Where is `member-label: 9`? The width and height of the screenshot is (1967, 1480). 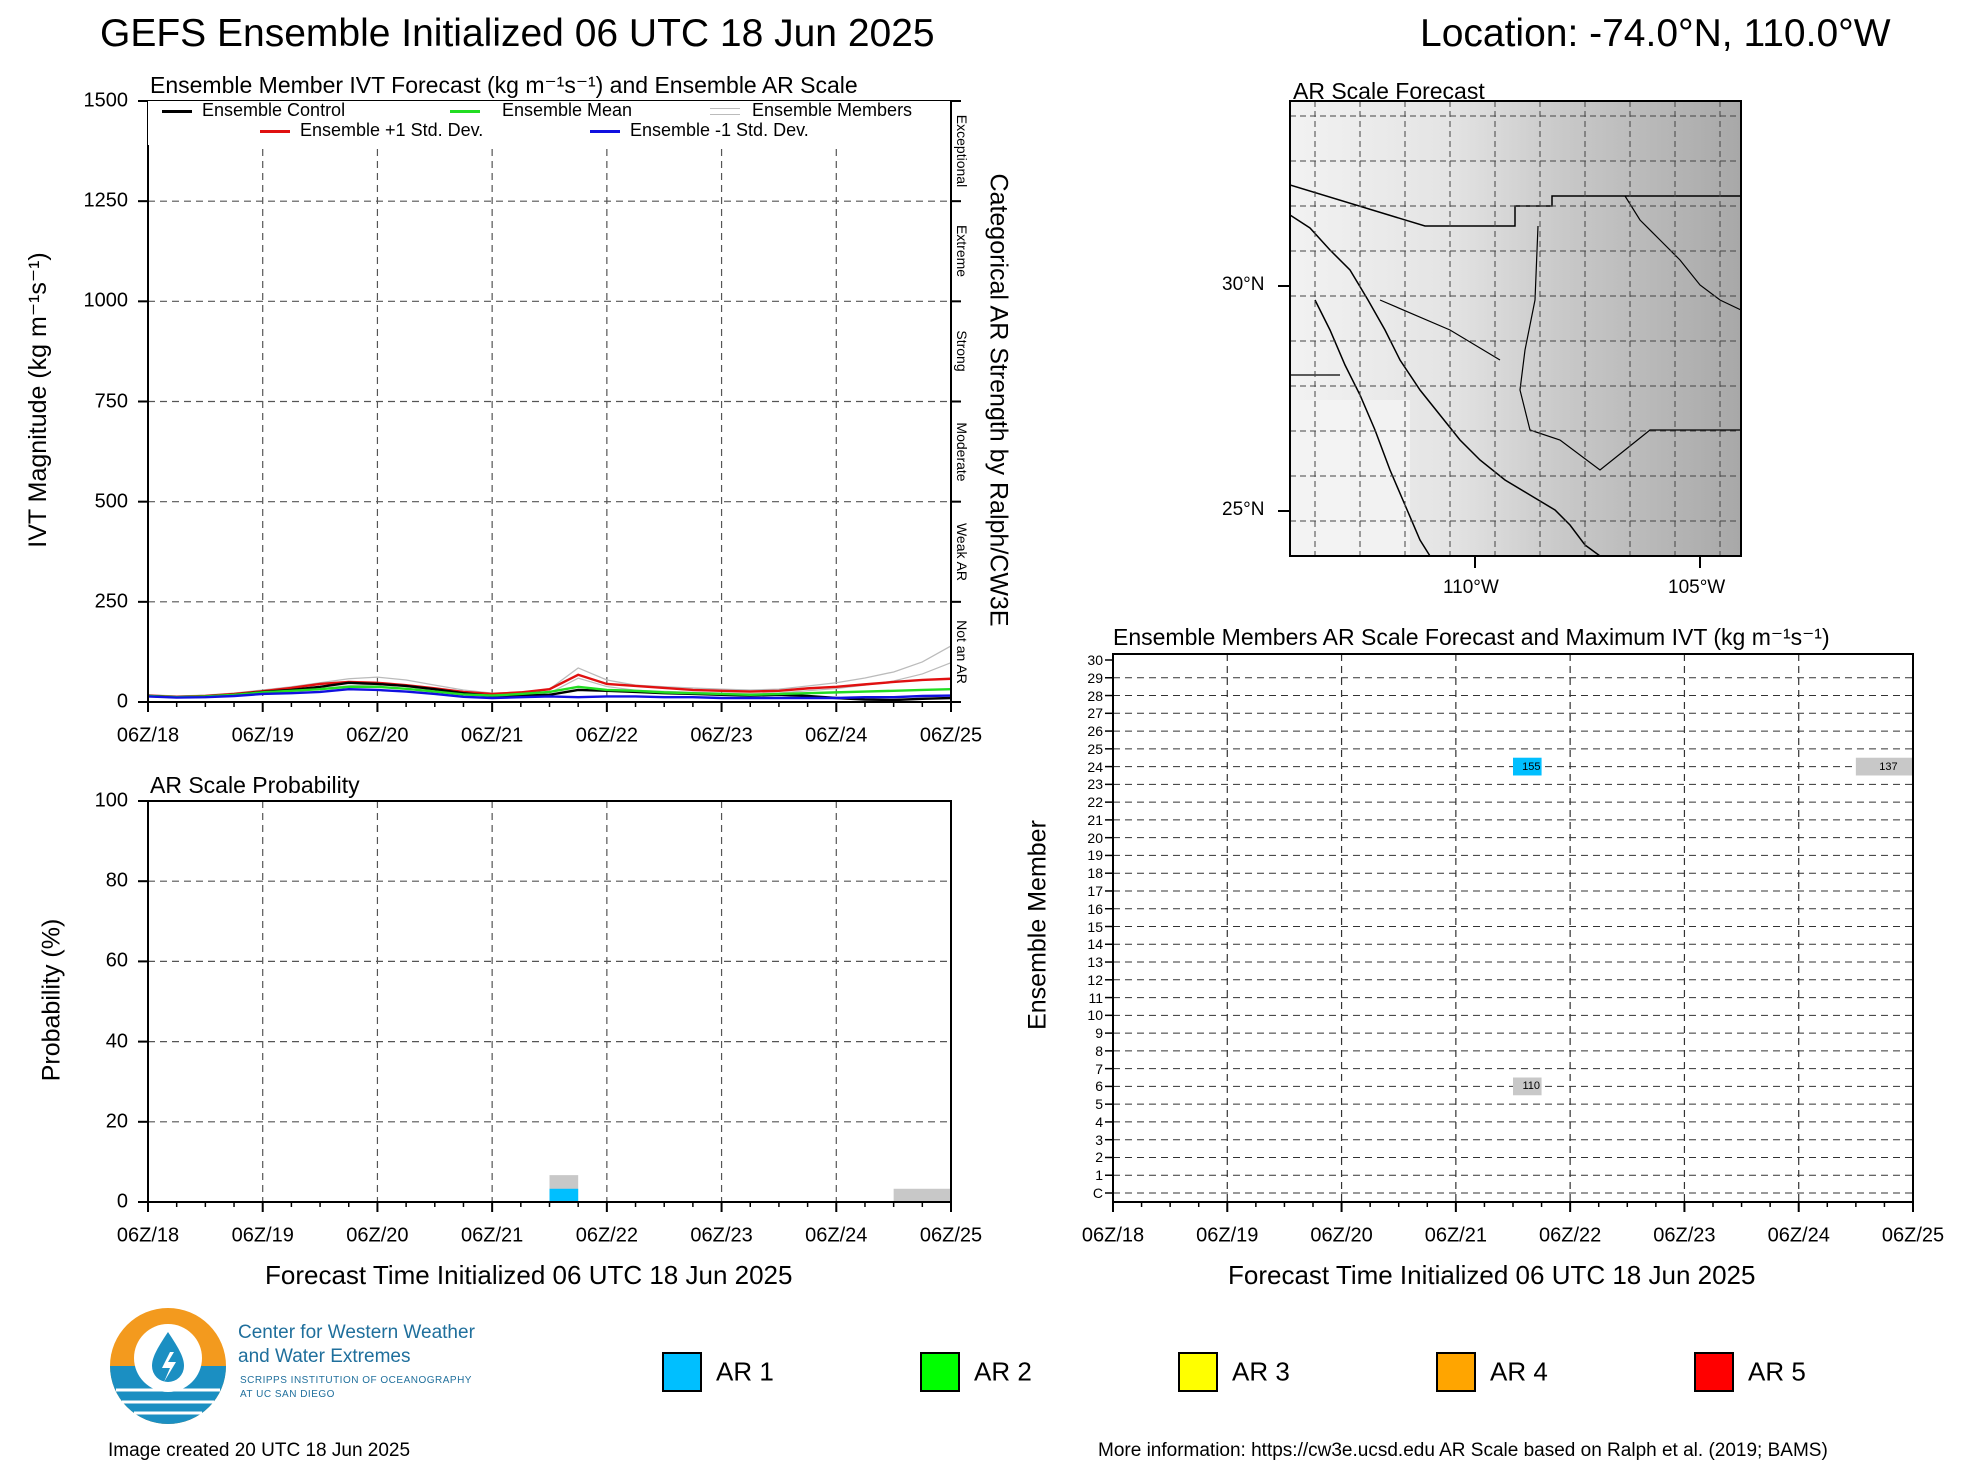 member-label: 9 is located at coordinates (1099, 1033).